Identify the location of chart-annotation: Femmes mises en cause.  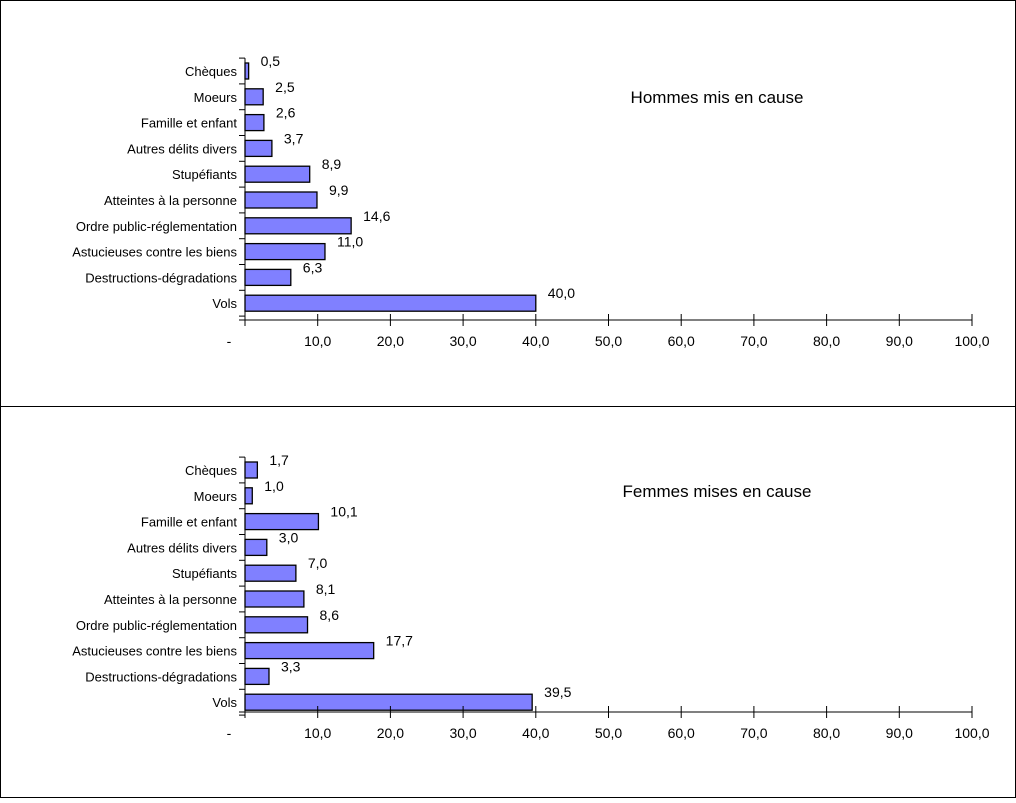
(717, 491).